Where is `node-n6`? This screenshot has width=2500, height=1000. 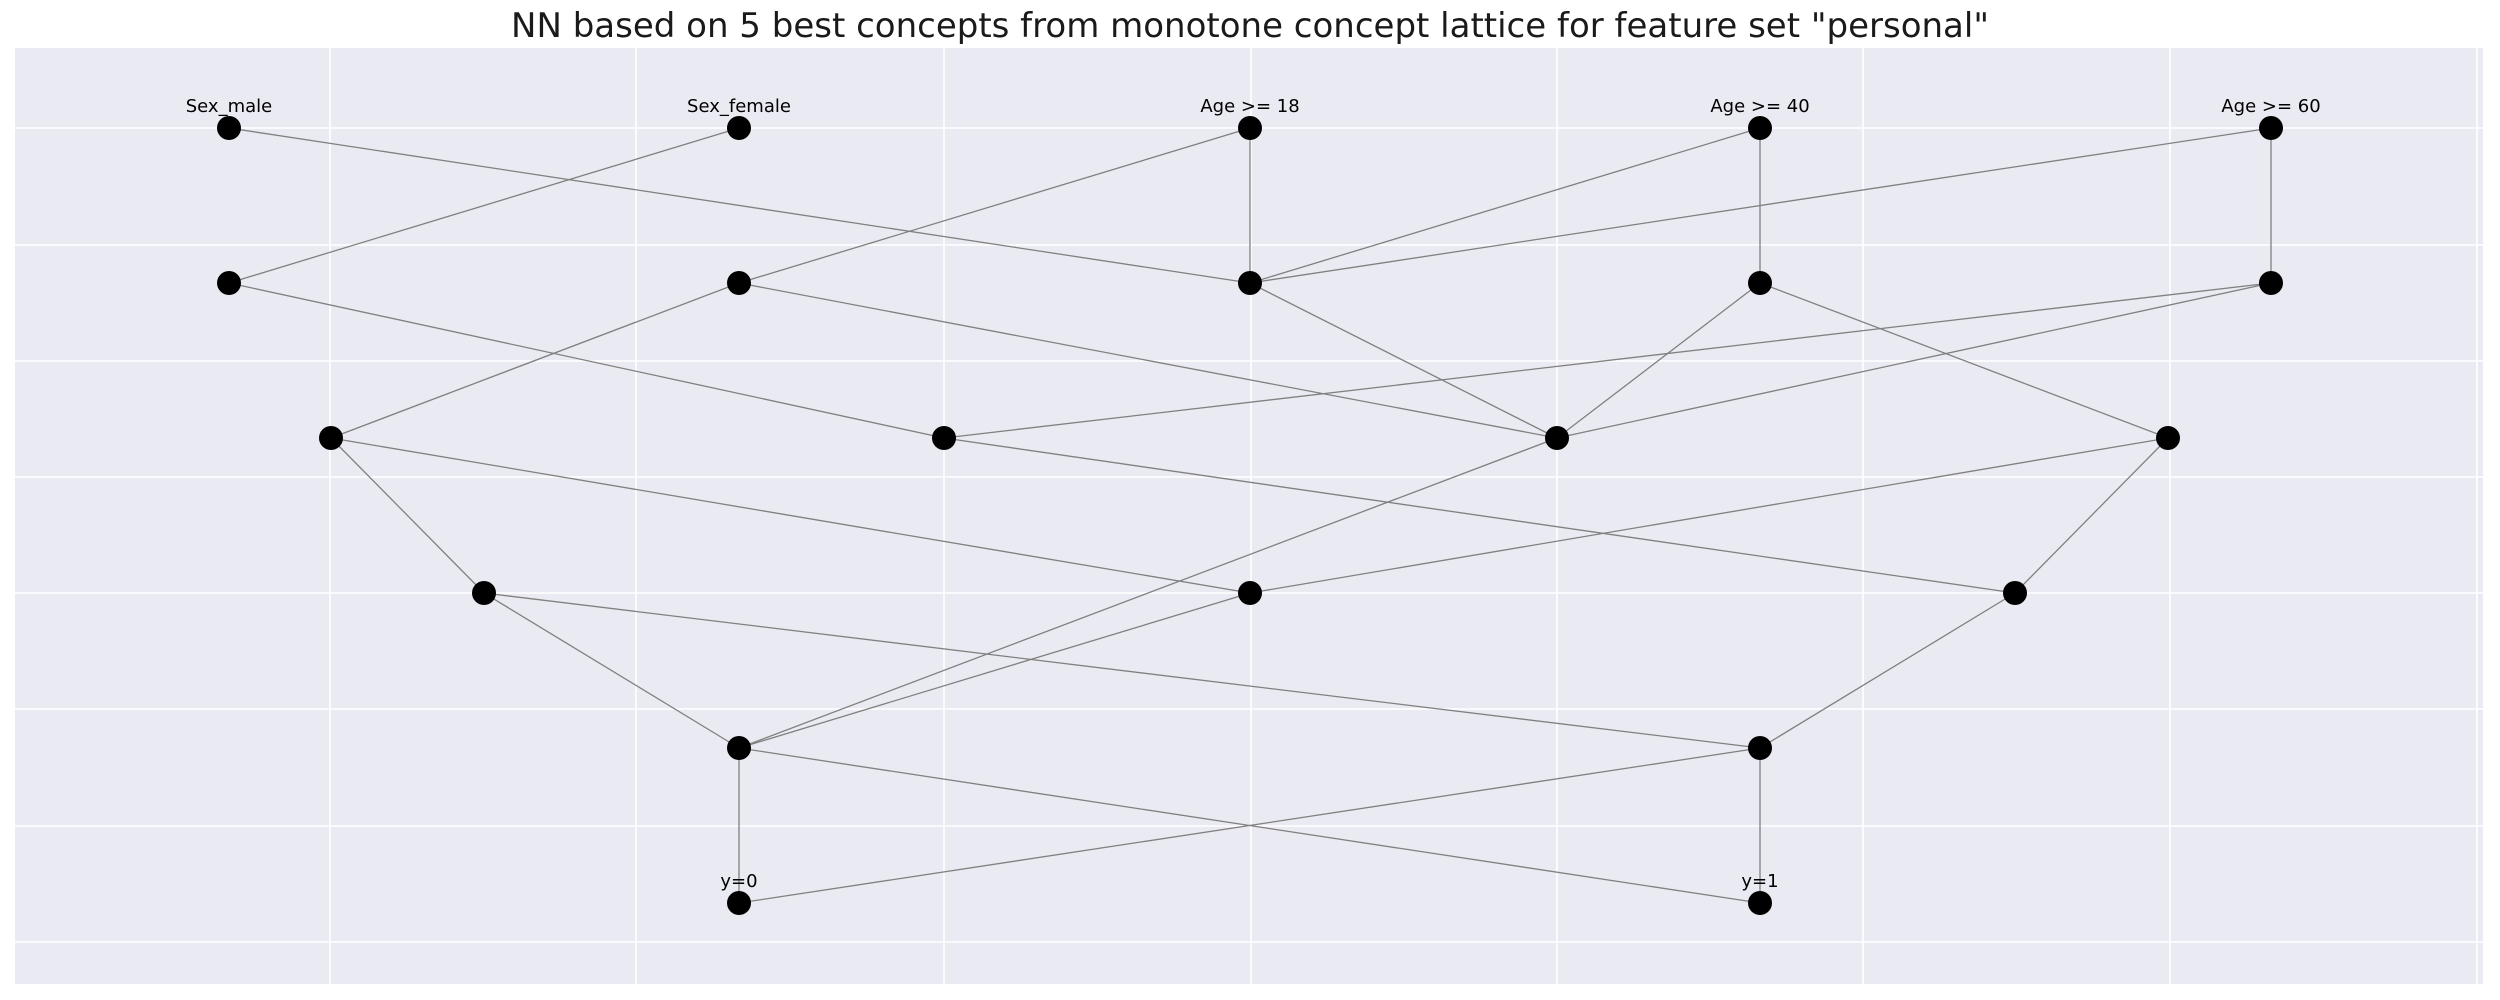 node-n6 is located at coordinates (739, 283).